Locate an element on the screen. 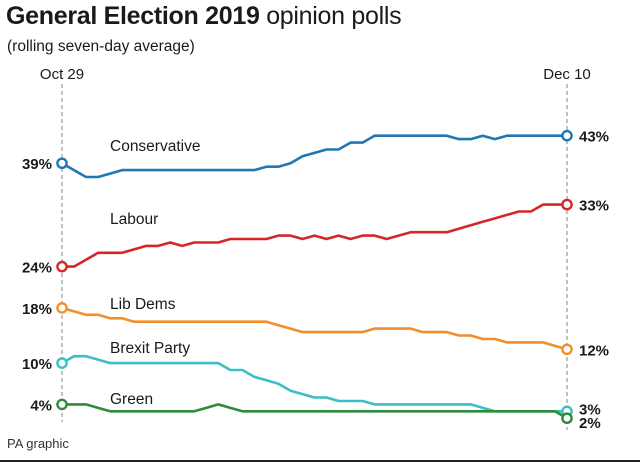 This screenshot has height=462, width=640. green-end-value-label: 2% is located at coordinates (590, 423).